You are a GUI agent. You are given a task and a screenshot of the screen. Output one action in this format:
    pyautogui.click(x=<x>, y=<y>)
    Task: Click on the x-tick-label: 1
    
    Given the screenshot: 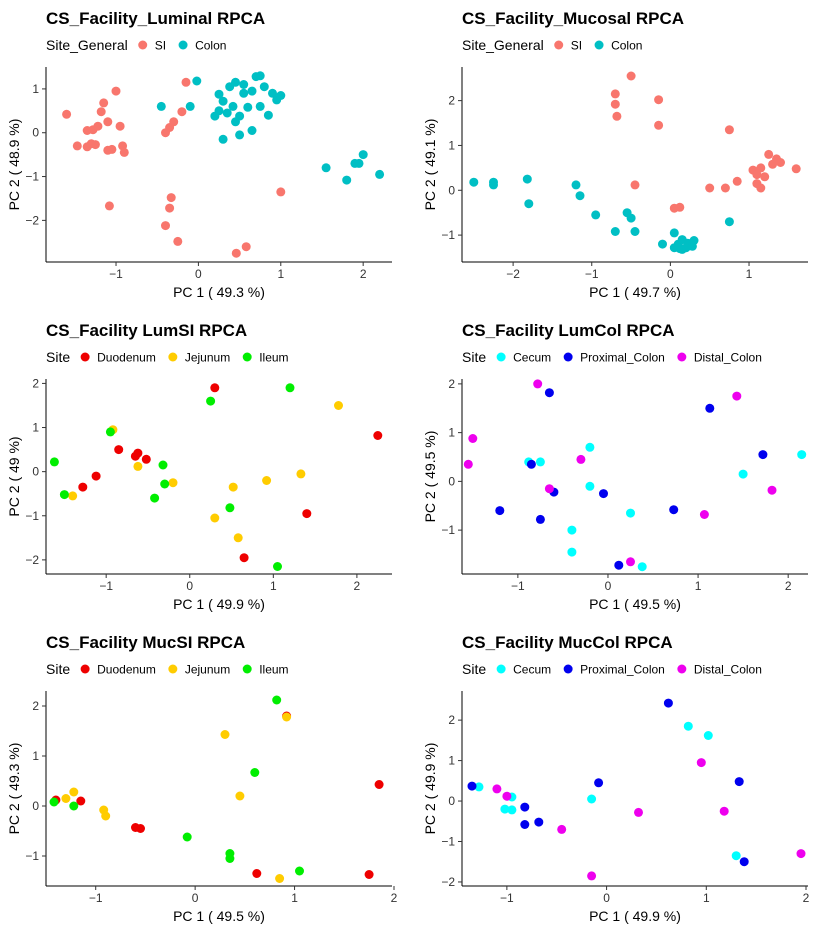 What is the action you would take?
    pyautogui.click(x=273, y=586)
    